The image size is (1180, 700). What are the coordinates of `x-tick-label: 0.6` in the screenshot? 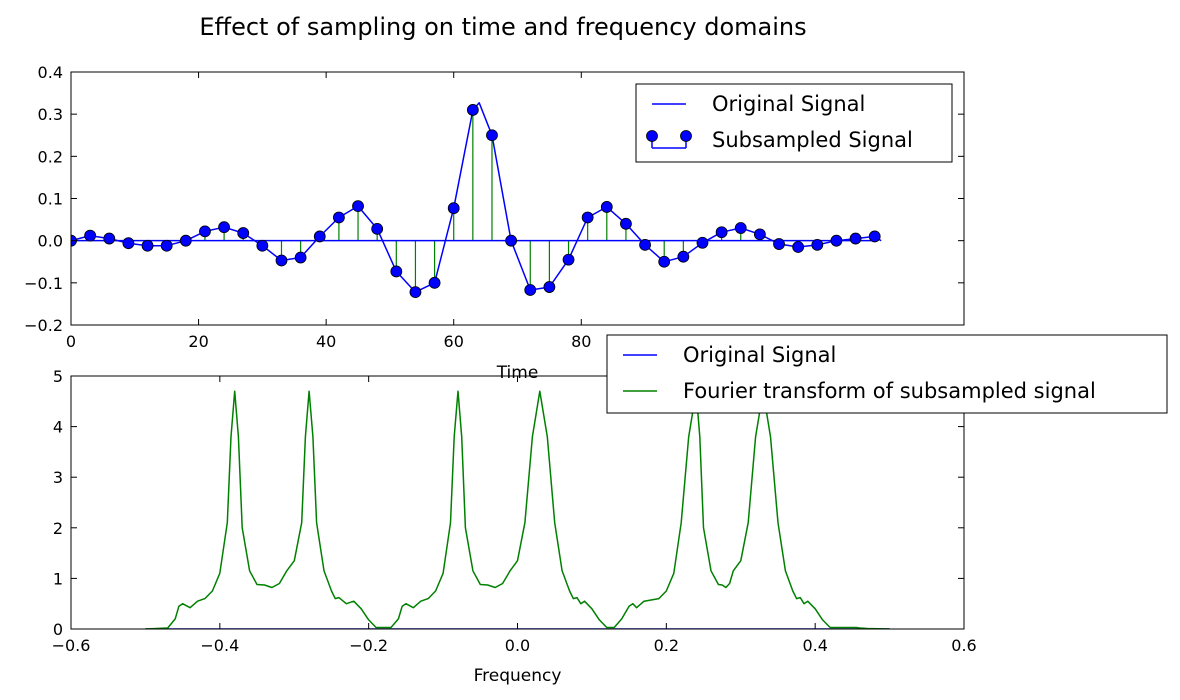 It's located at (963, 645).